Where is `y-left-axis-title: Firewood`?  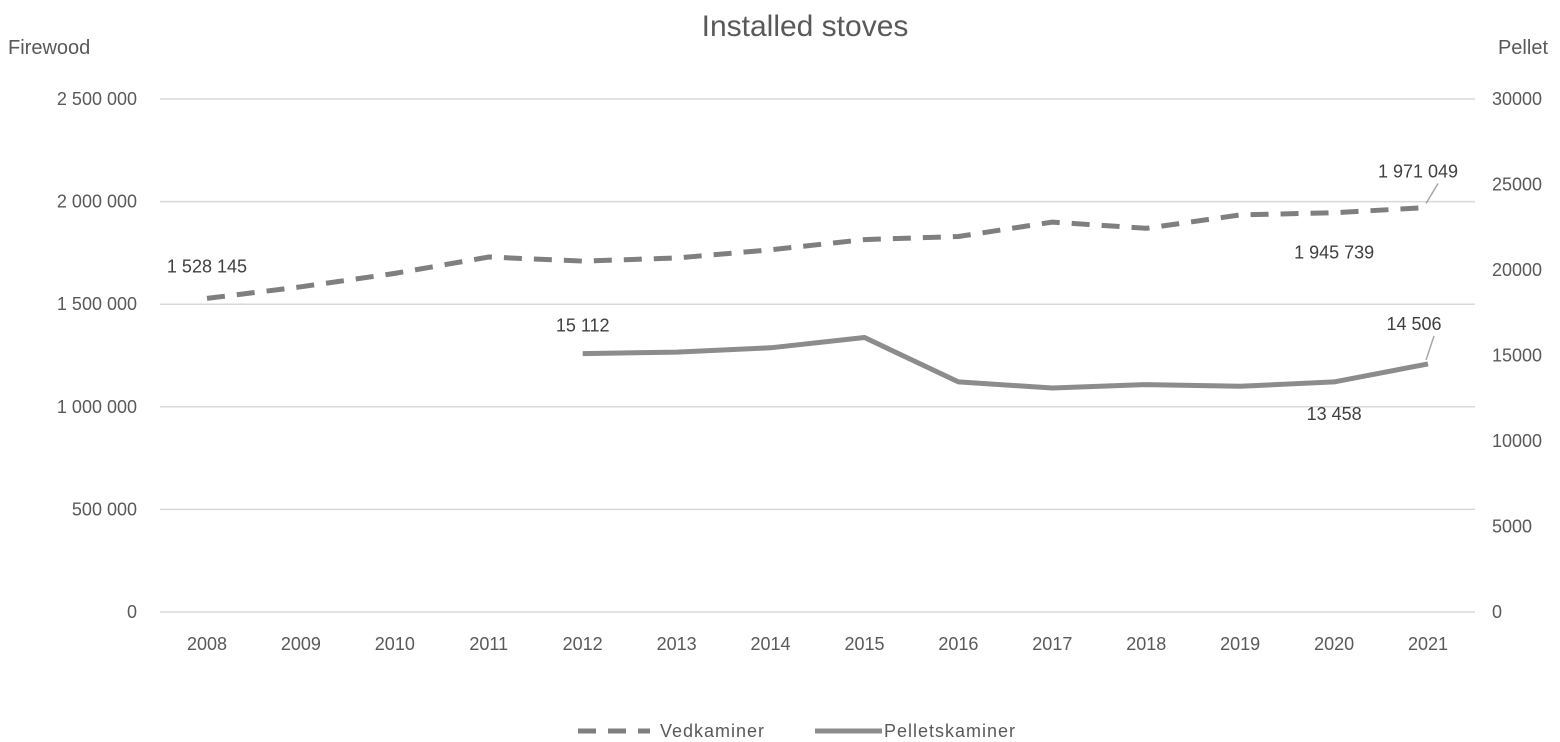
y-left-axis-title: Firewood is located at coordinates (49, 48).